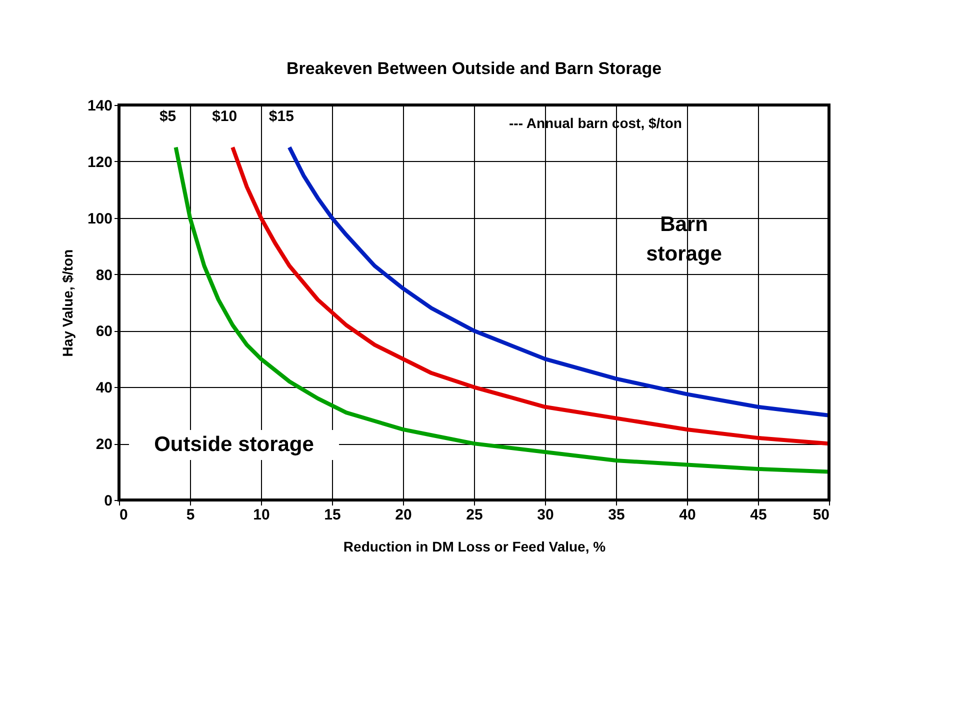 The width and height of the screenshot is (961, 721). I want to click on x-tick-label: 10, so click(261, 515).